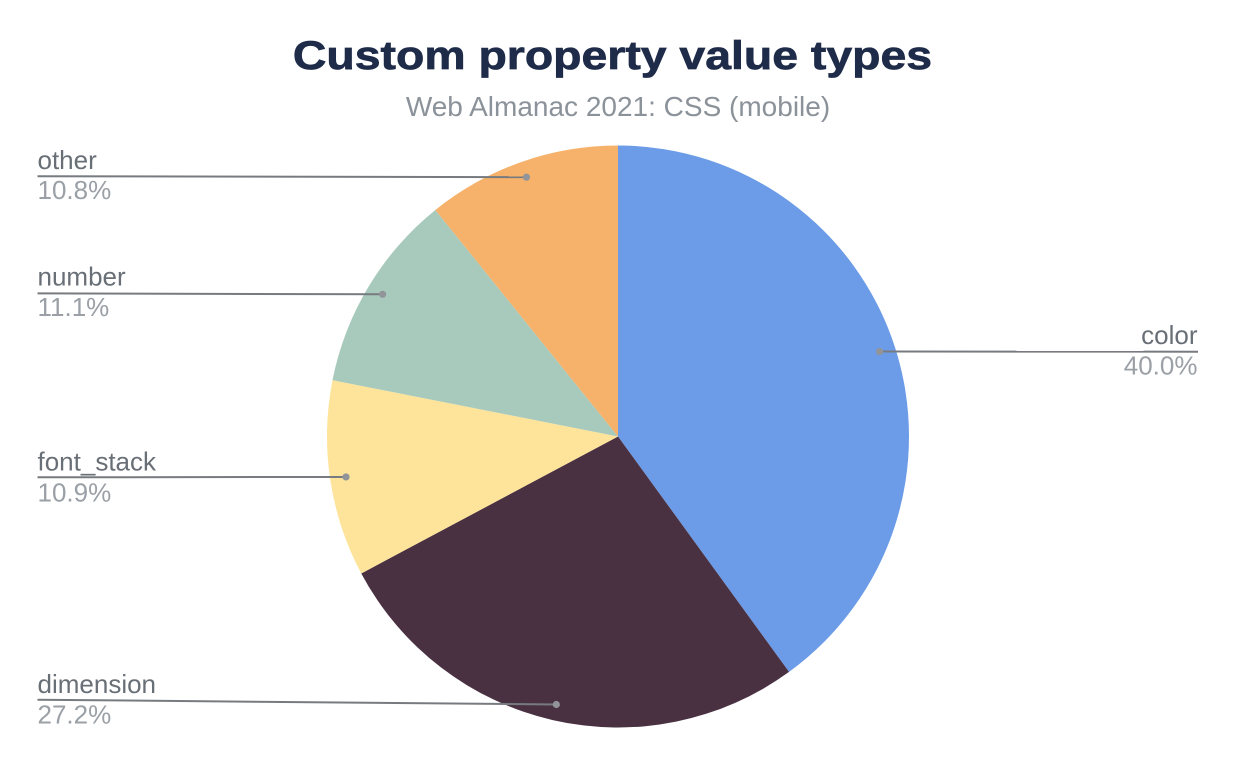 The width and height of the screenshot is (1236, 766). Describe the element at coordinates (75, 492) in the screenshot. I see `svg-text: 10.9%` at that location.